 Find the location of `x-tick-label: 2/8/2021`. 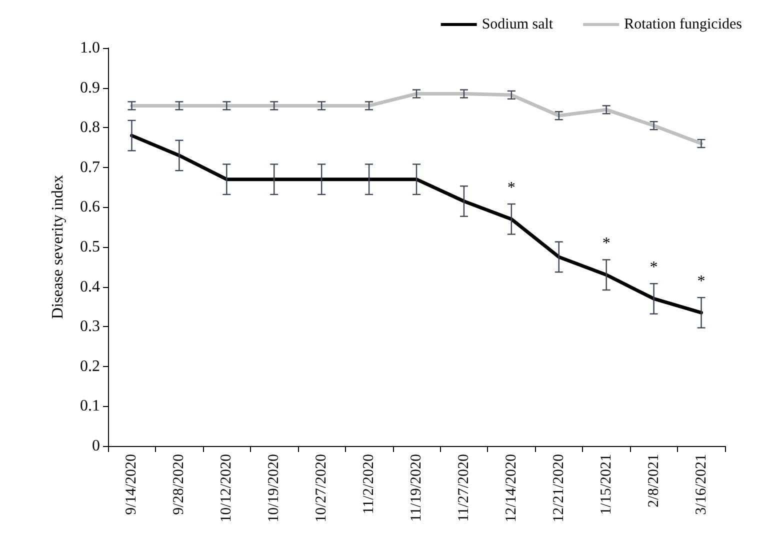

x-tick-label: 2/8/2021 is located at coordinates (654, 481).